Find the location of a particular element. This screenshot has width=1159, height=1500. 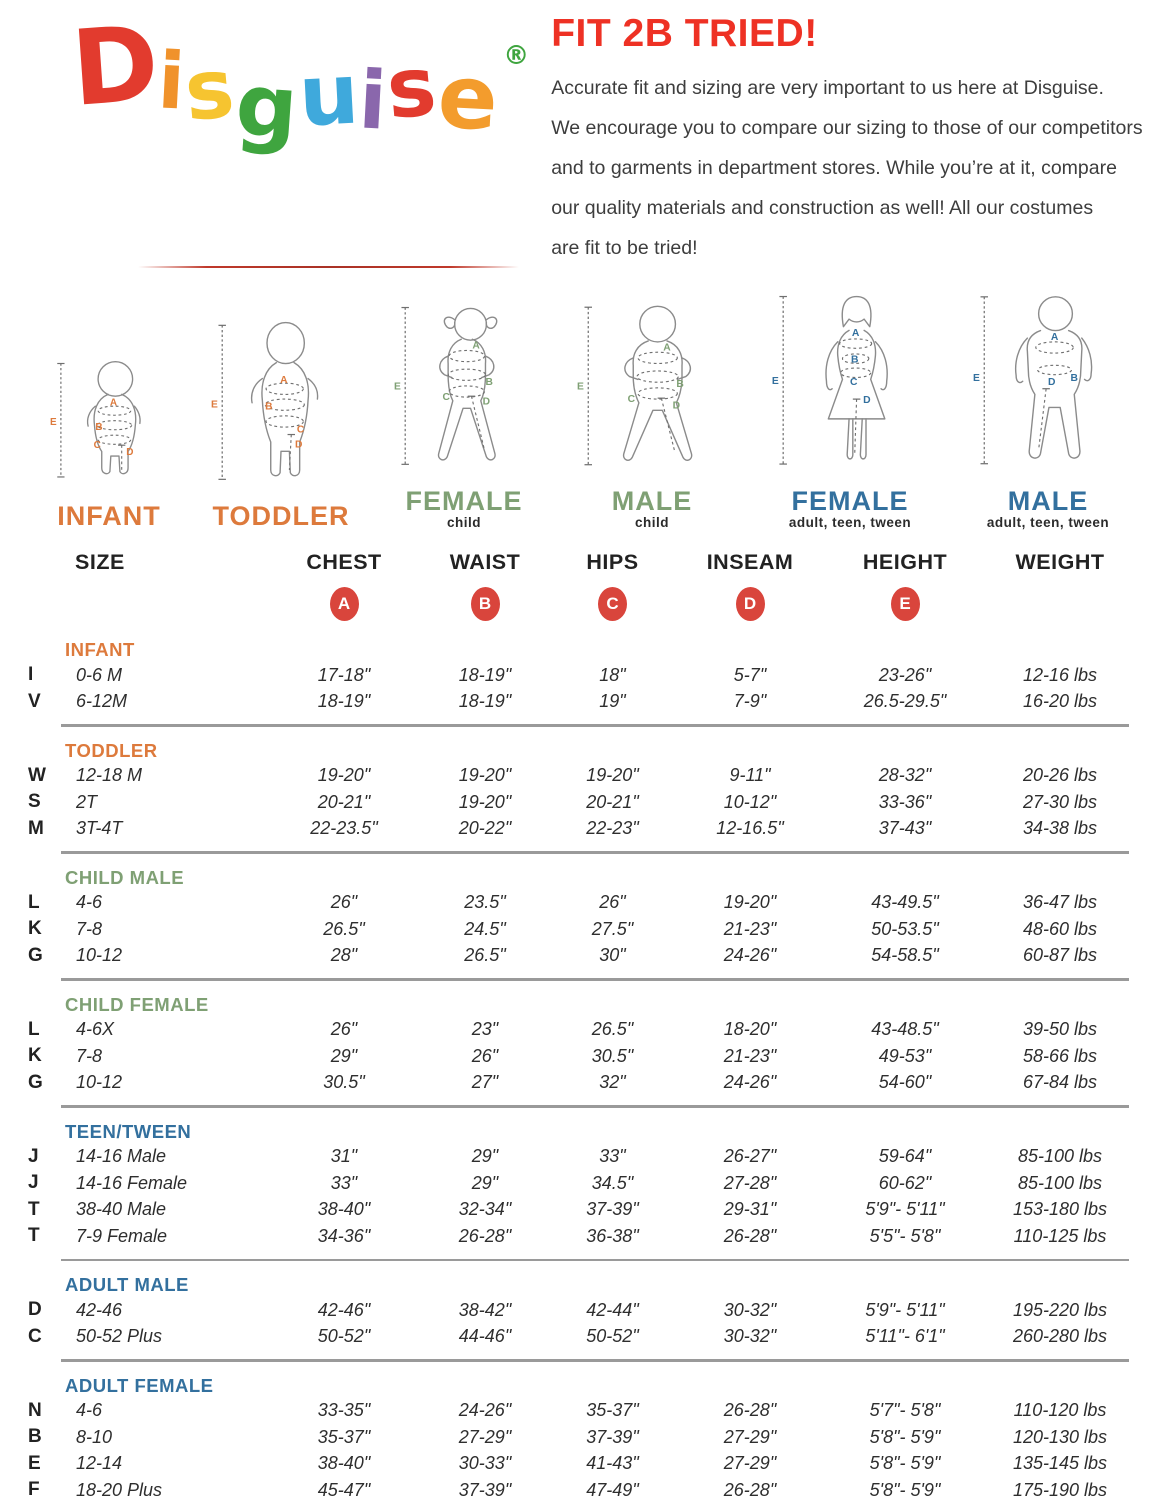

cell-height: 43-48.5" is located at coordinates (905, 1029).